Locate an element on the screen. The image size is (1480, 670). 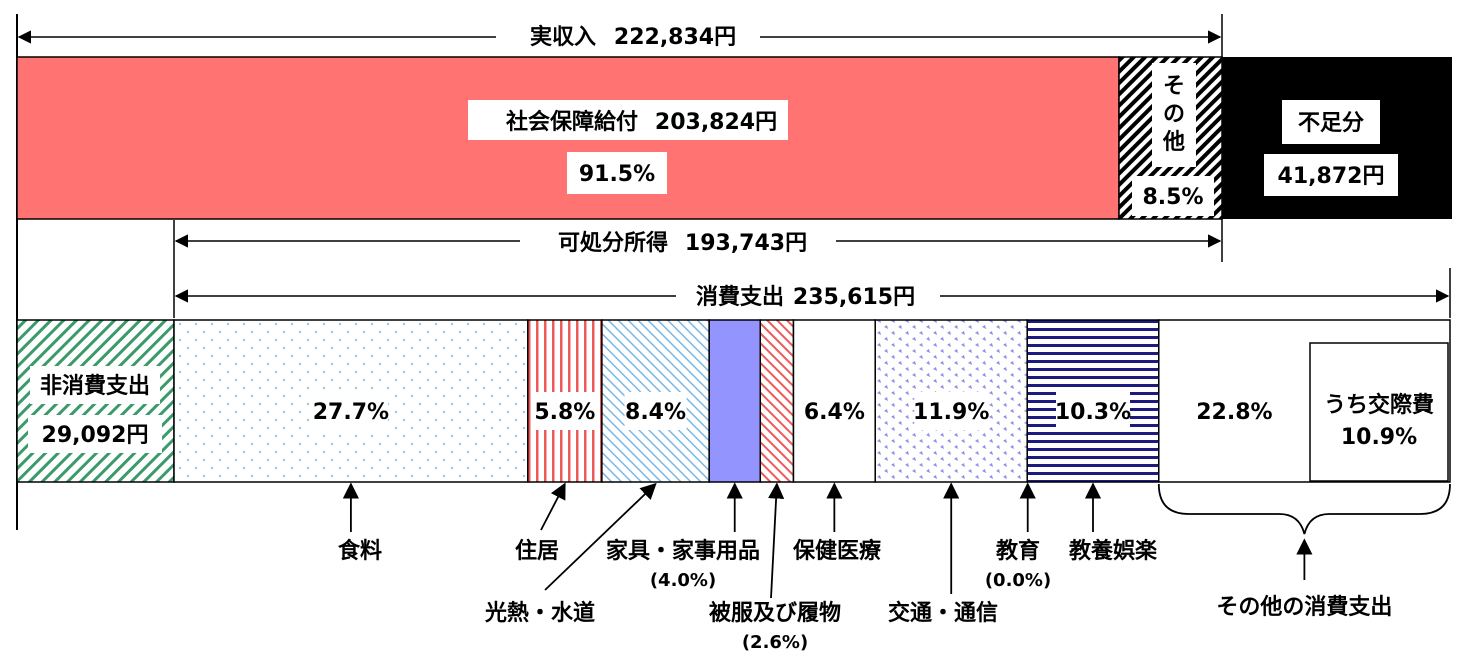
bar-percent-8: 10.3% is located at coordinates (1093, 412).